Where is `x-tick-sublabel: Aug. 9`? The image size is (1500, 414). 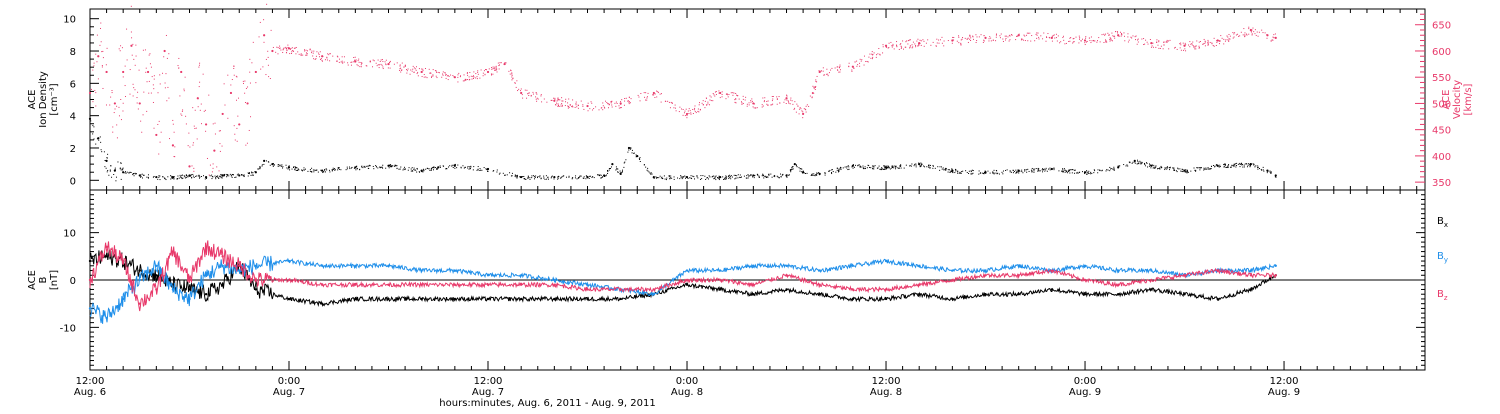
x-tick-sublabel: Aug. 9 is located at coordinates (1085, 392).